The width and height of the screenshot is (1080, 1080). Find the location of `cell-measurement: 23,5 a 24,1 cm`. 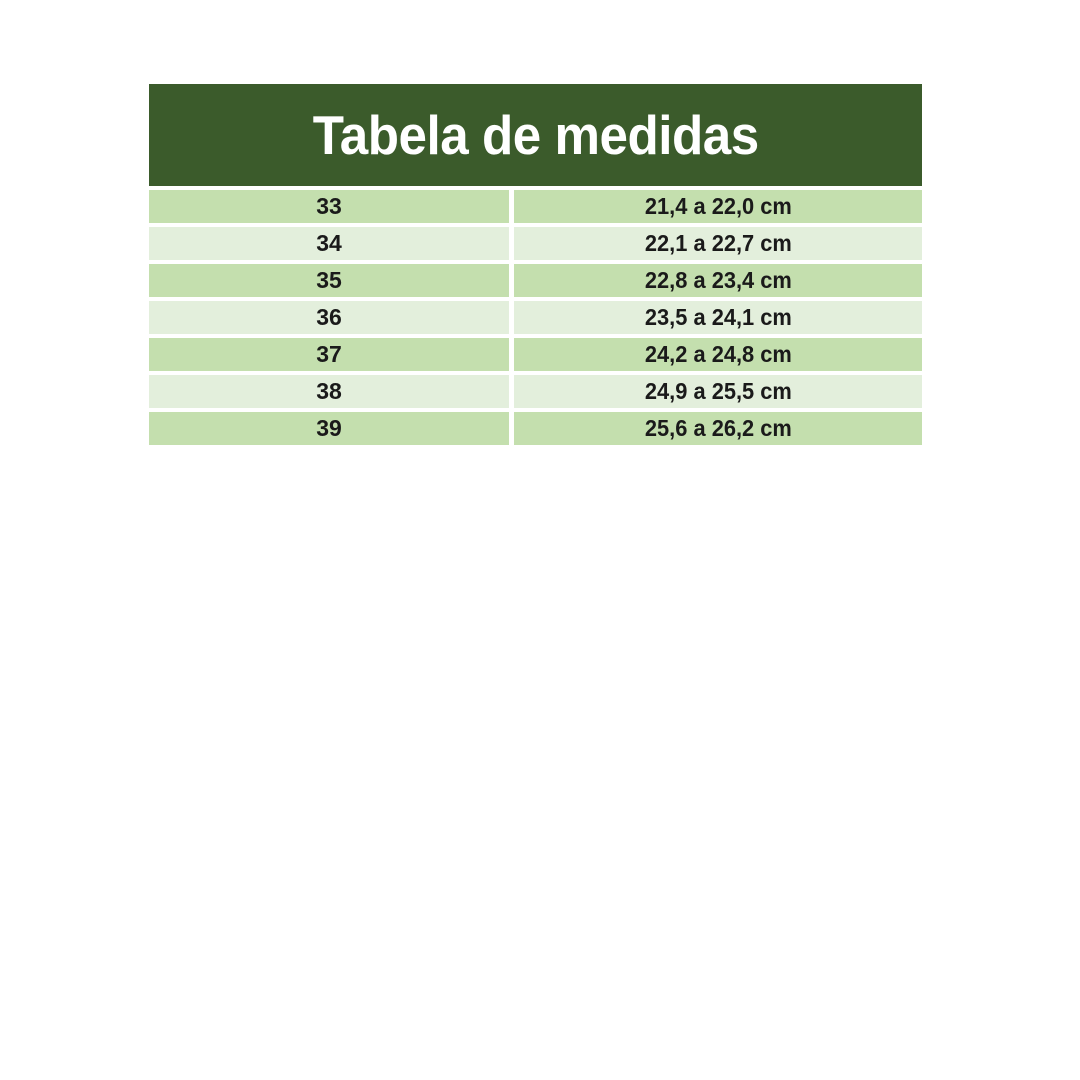

cell-measurement: 23,5 a 24,1 cm is located at coordinates (718, 317).